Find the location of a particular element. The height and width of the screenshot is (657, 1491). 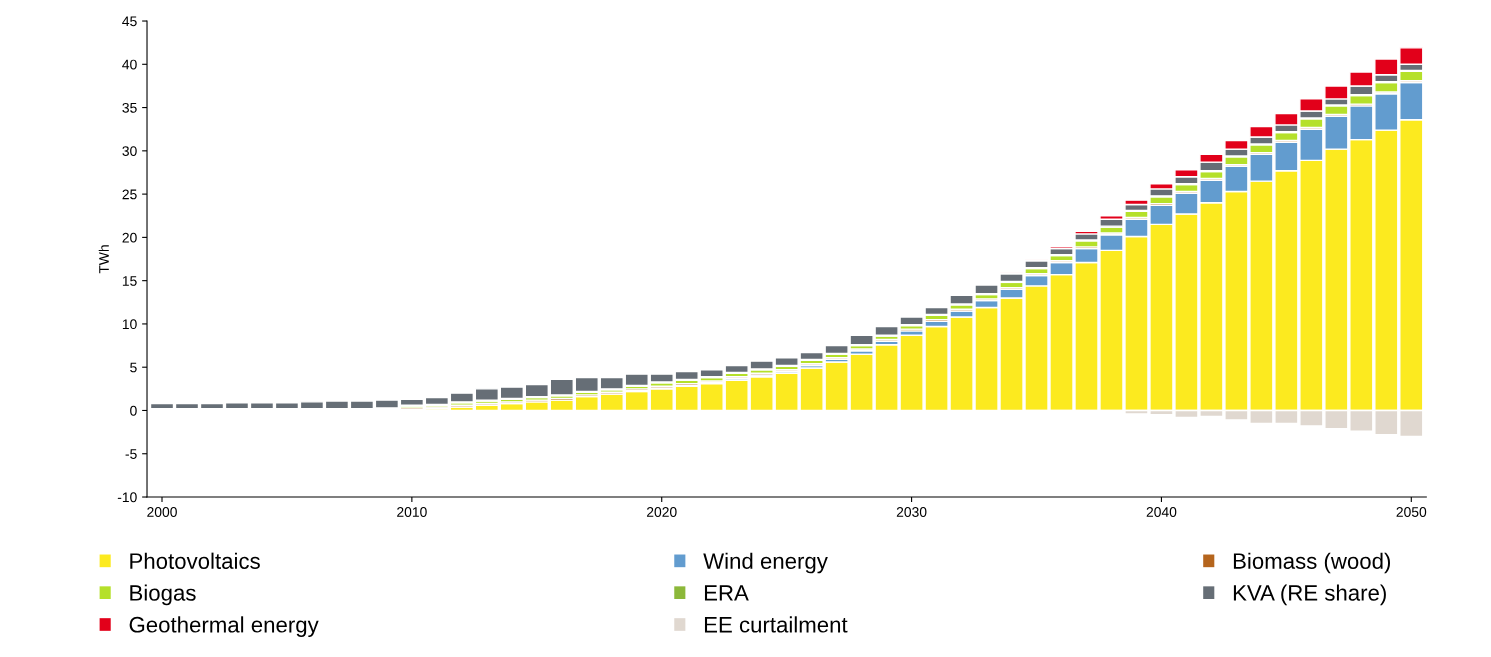

legend-label: Biomass (wood) is located at coordinates (1312, 563).